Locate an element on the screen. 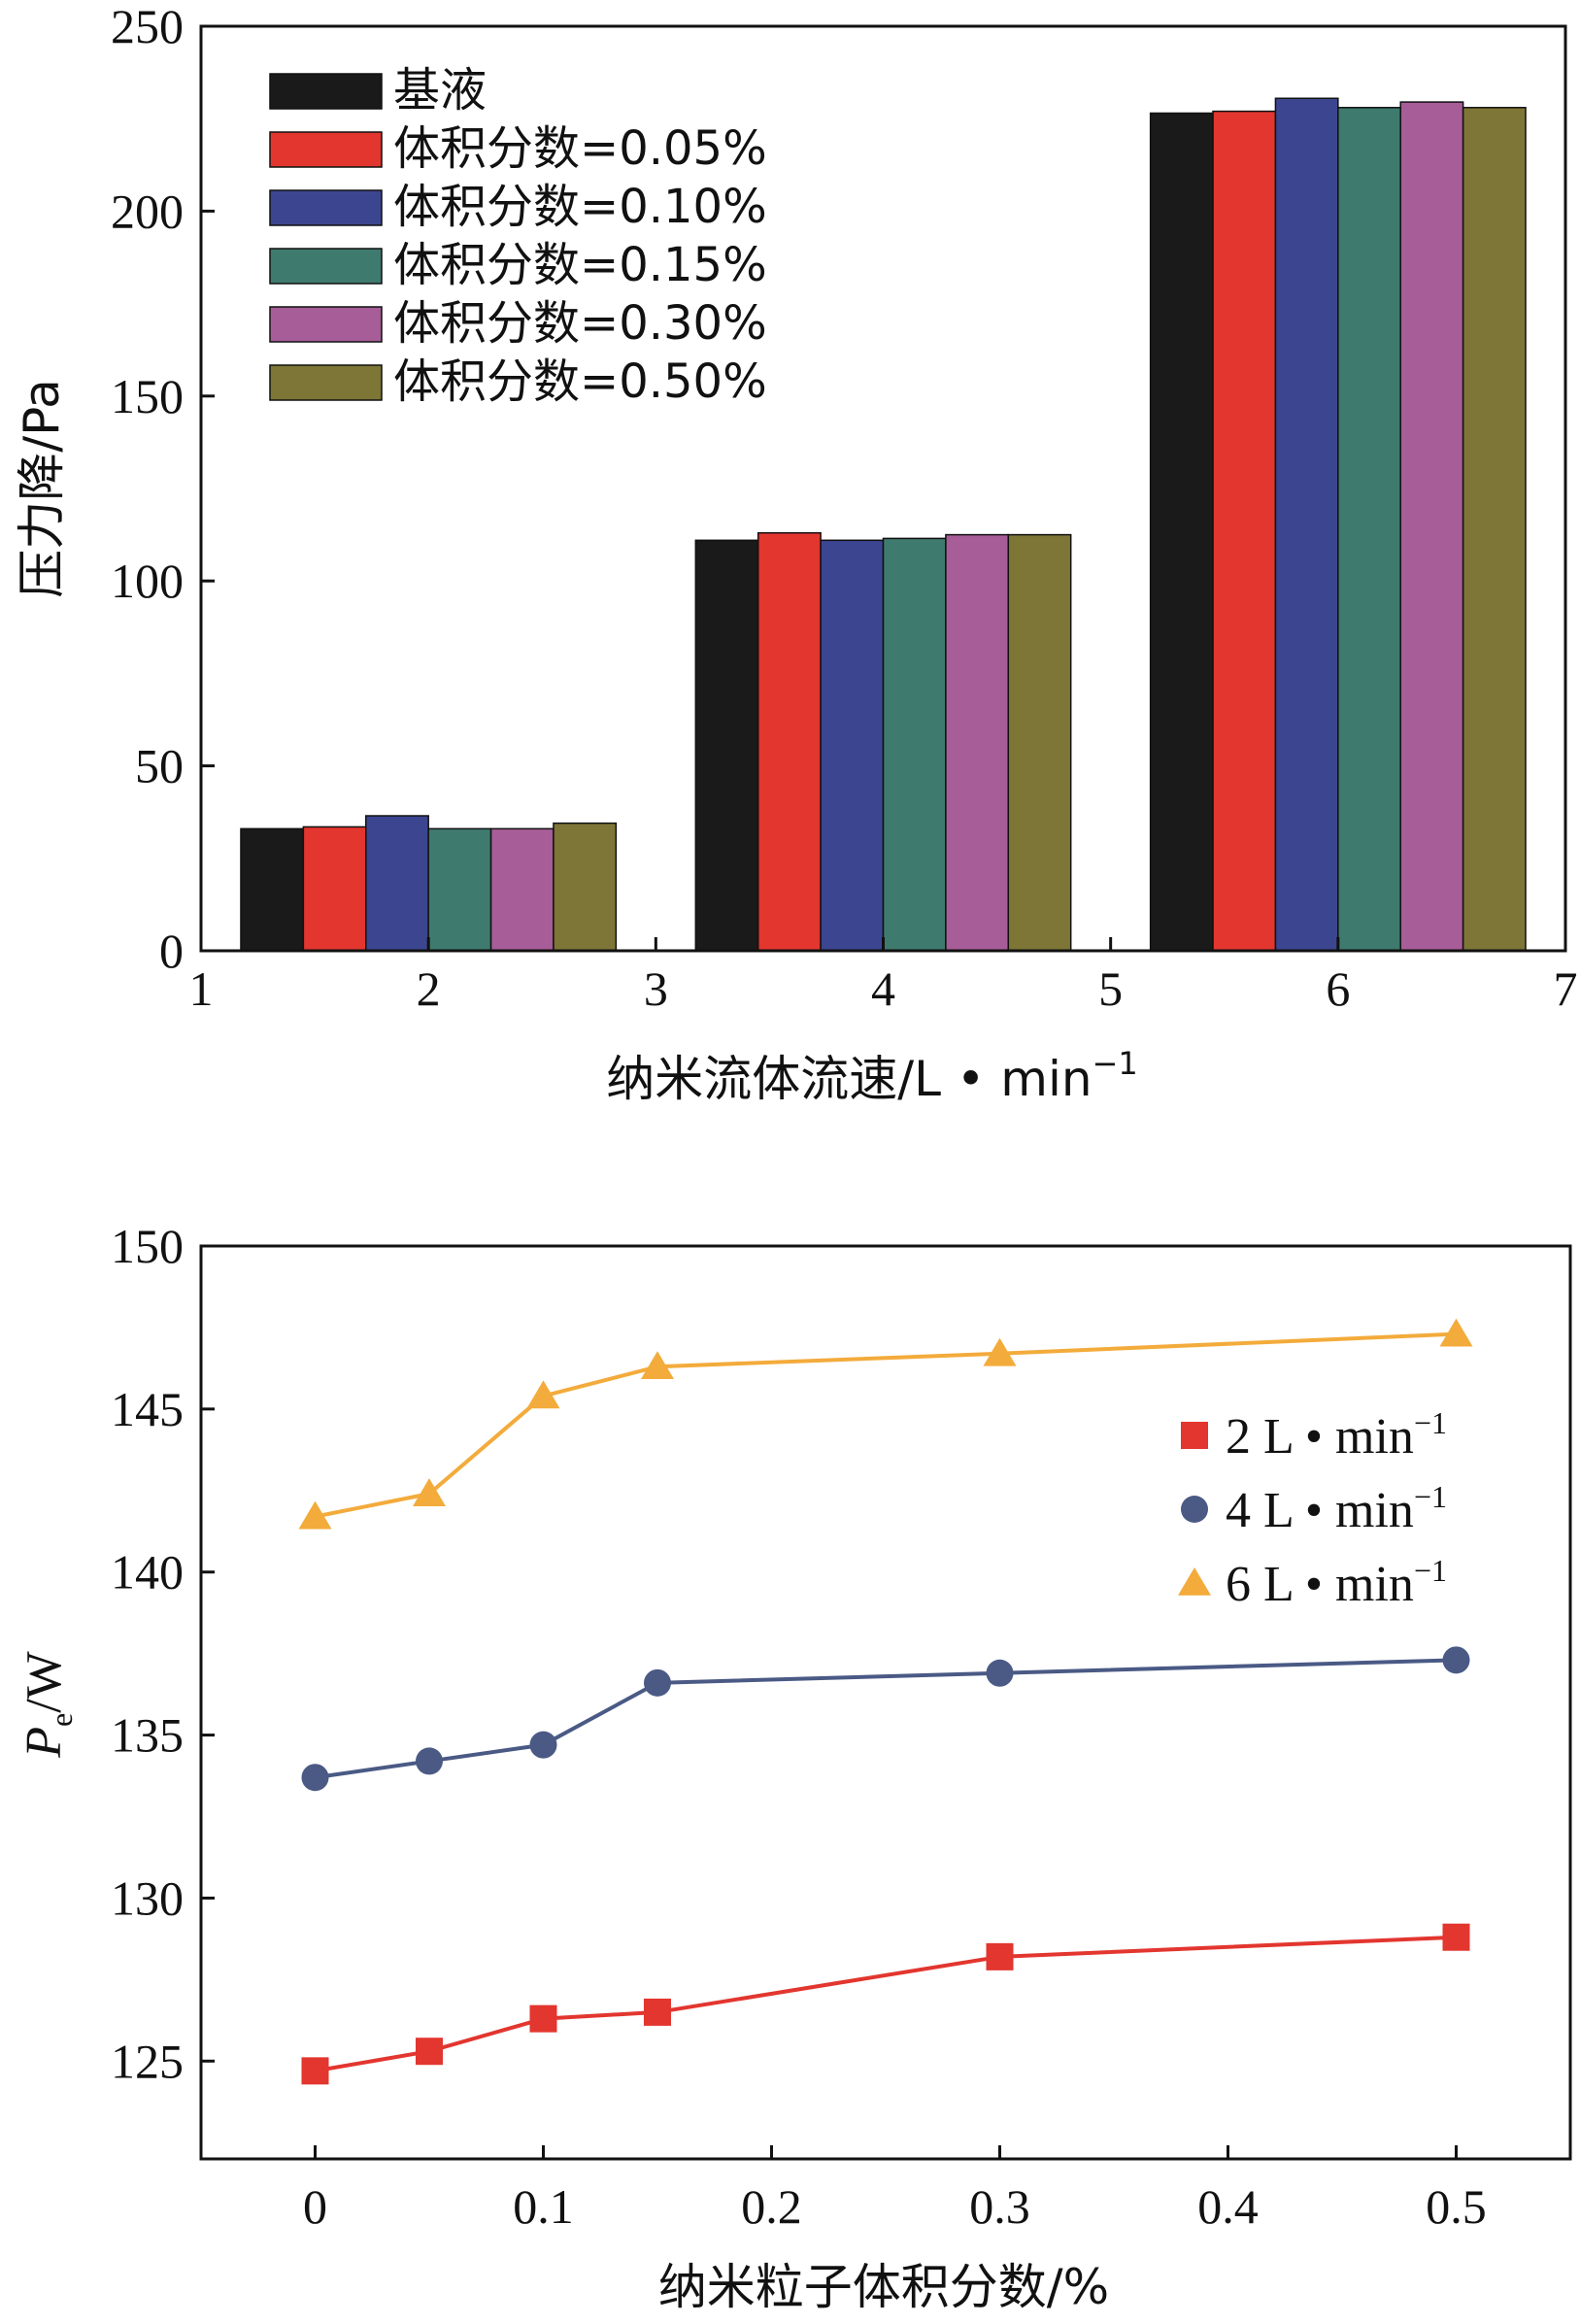 Image resolution: width=1580 pixels, height=2324 pixels. y-tick-label: 135 is located at coordinates (147, 1735).